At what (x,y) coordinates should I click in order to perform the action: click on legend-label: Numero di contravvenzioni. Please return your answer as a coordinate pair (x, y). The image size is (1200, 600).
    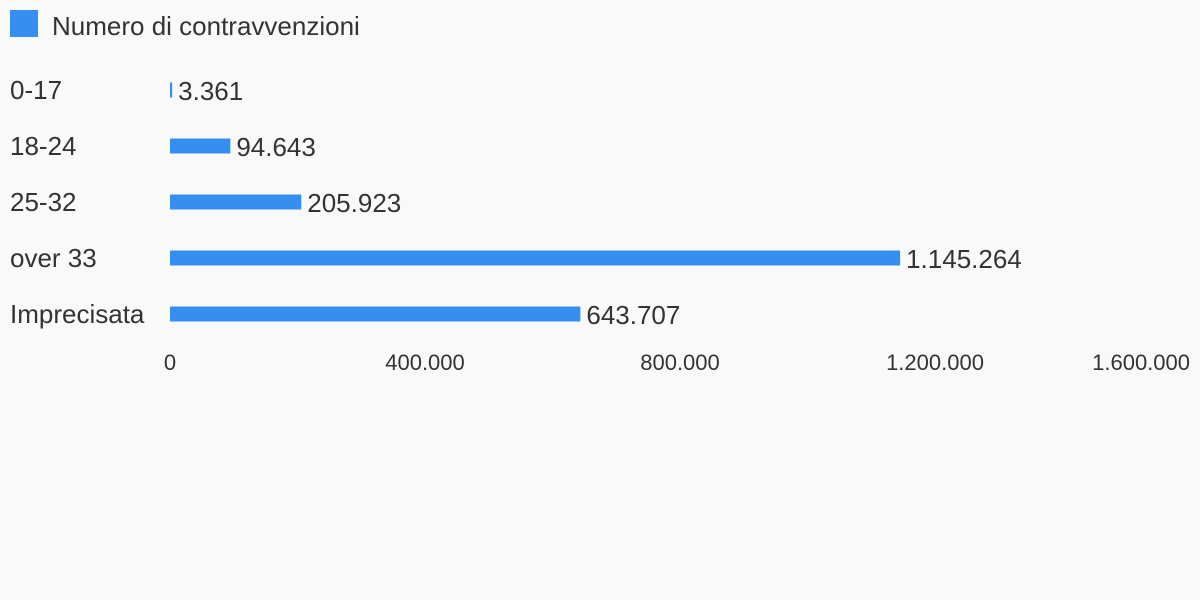
    Looking at the image, I should click on (206, 26).